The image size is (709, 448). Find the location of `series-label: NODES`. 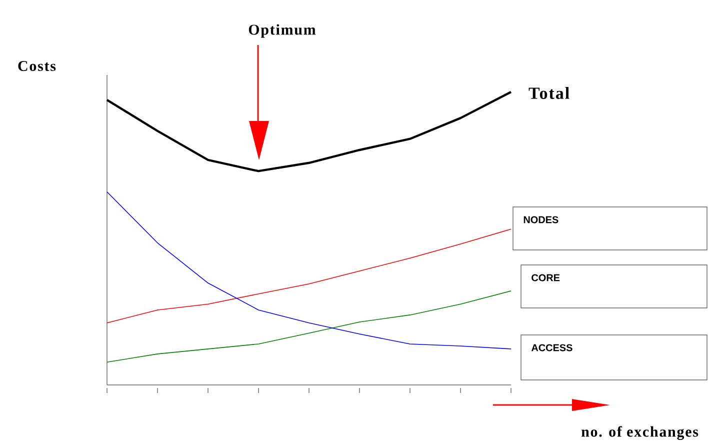

series-label: NODES is located at coordinates (541, 220).